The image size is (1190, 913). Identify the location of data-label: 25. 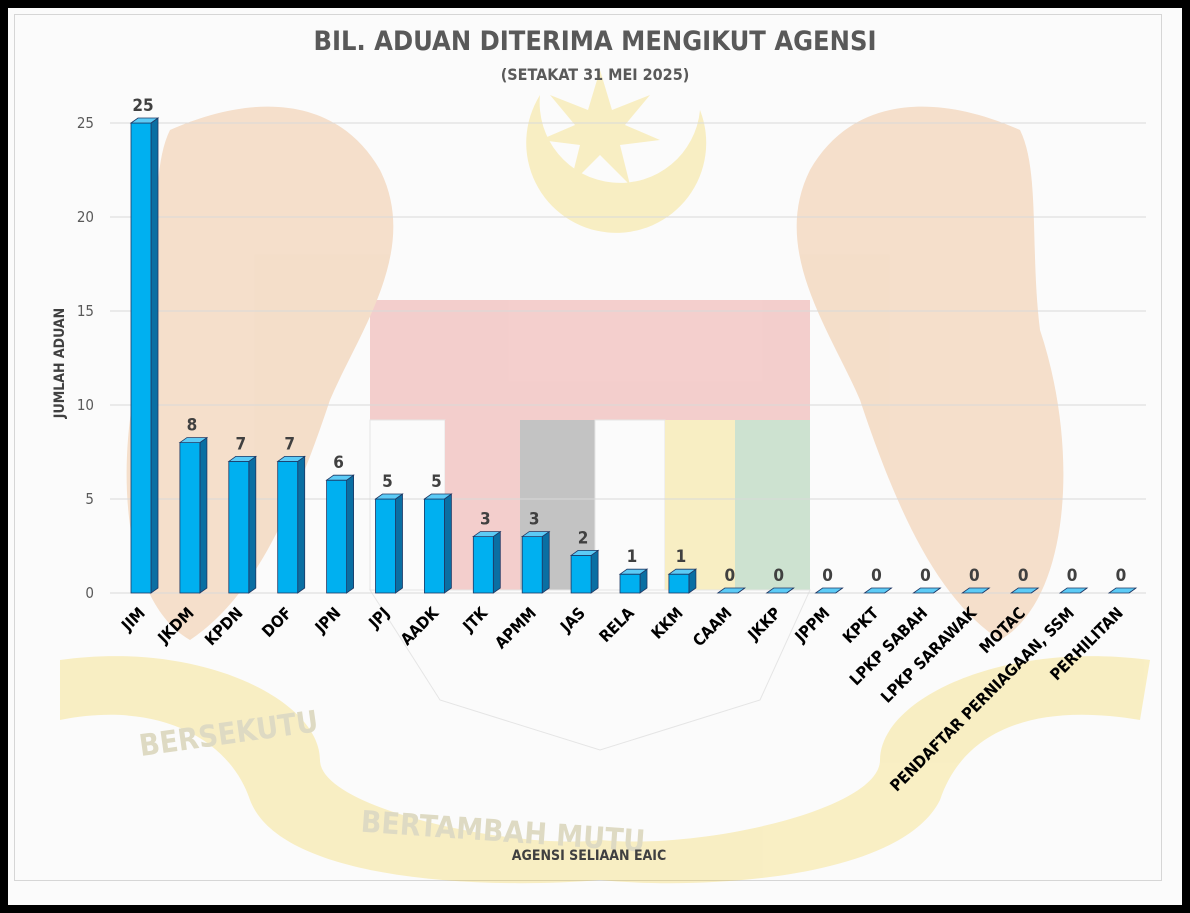
(142, 106).